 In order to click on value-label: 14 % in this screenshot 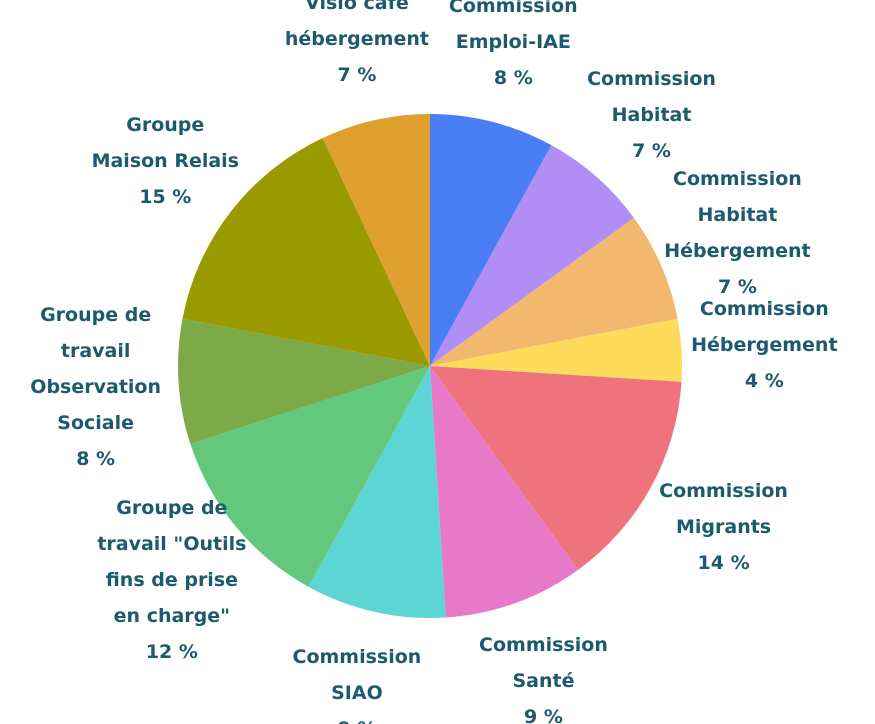, I will do `click(723, 563)`.